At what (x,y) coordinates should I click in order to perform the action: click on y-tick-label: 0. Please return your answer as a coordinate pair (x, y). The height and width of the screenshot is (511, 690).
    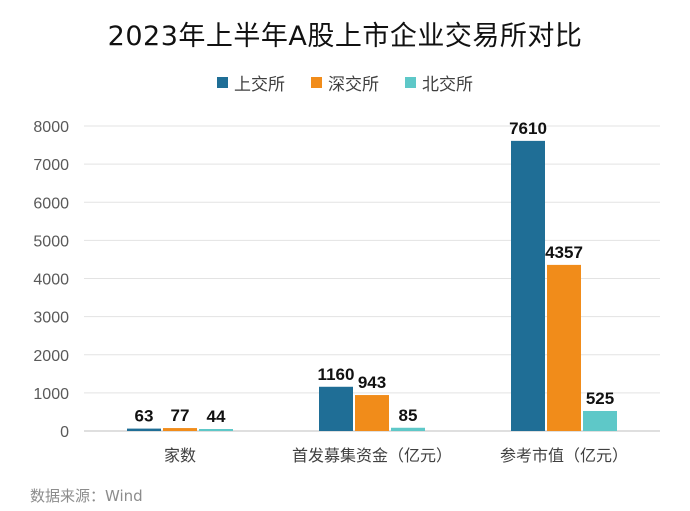
    Looking at the image, I should click on (64, 432).